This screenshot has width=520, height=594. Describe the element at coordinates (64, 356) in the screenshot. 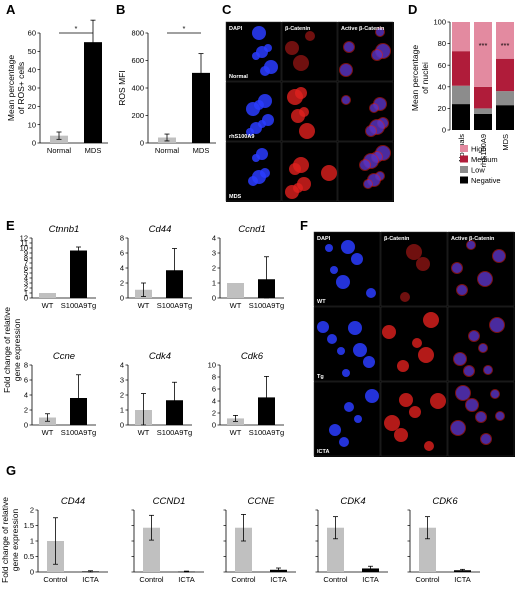

I see `chart-title: Ccne` at that location.